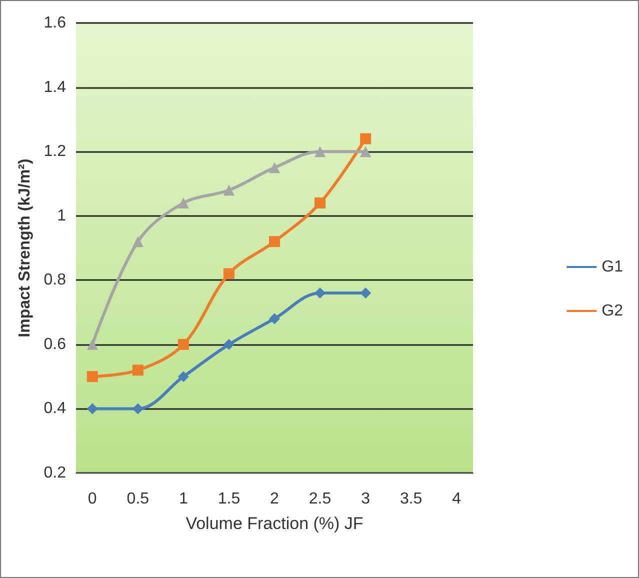  What do you see at coordinates (411, 499) in the screenshot?
I see `x-tick-label: 3.5` at bounding box center [411, 499].